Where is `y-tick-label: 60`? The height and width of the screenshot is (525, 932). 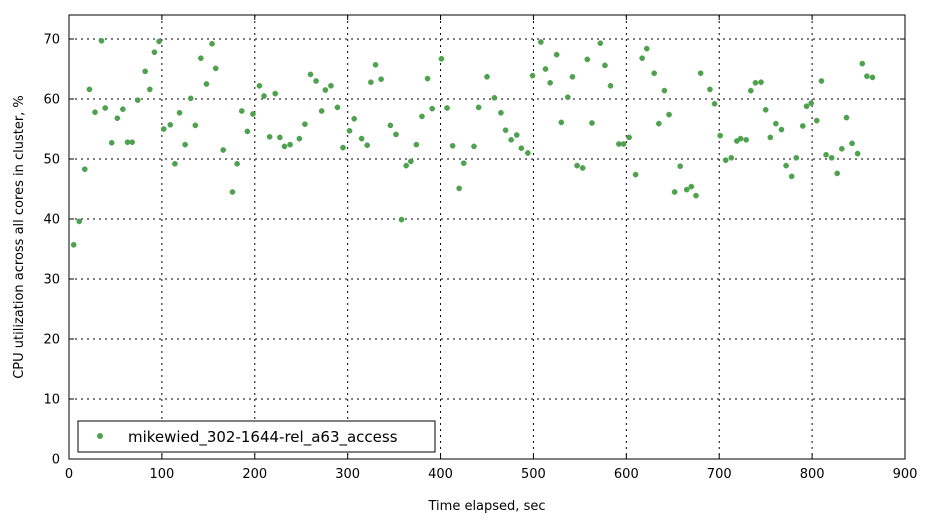
y-tick-label: 60 is located at coordinates (51, 100).